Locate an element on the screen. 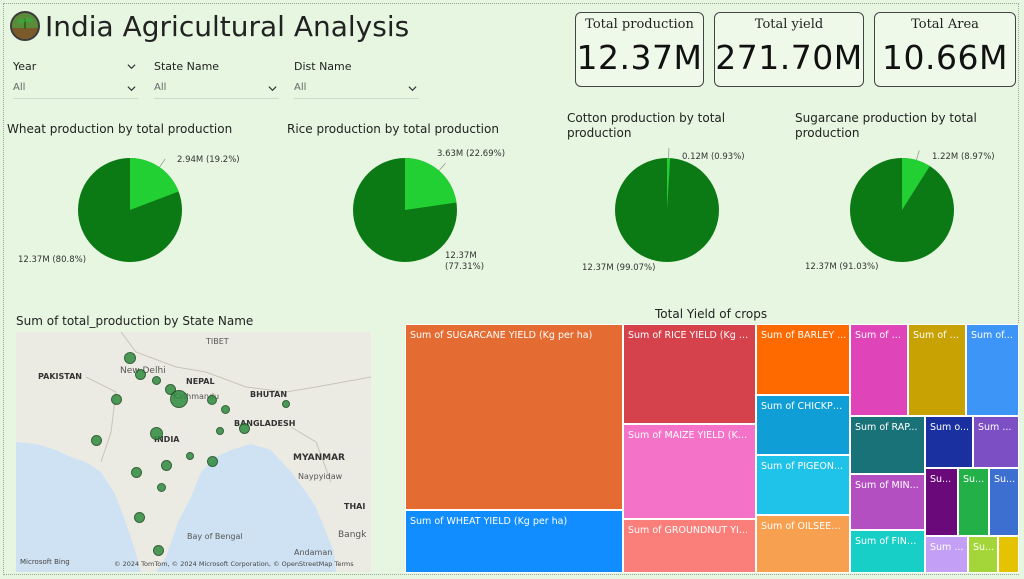  map-label-india: INDIA is located at coordinates (167, 439).